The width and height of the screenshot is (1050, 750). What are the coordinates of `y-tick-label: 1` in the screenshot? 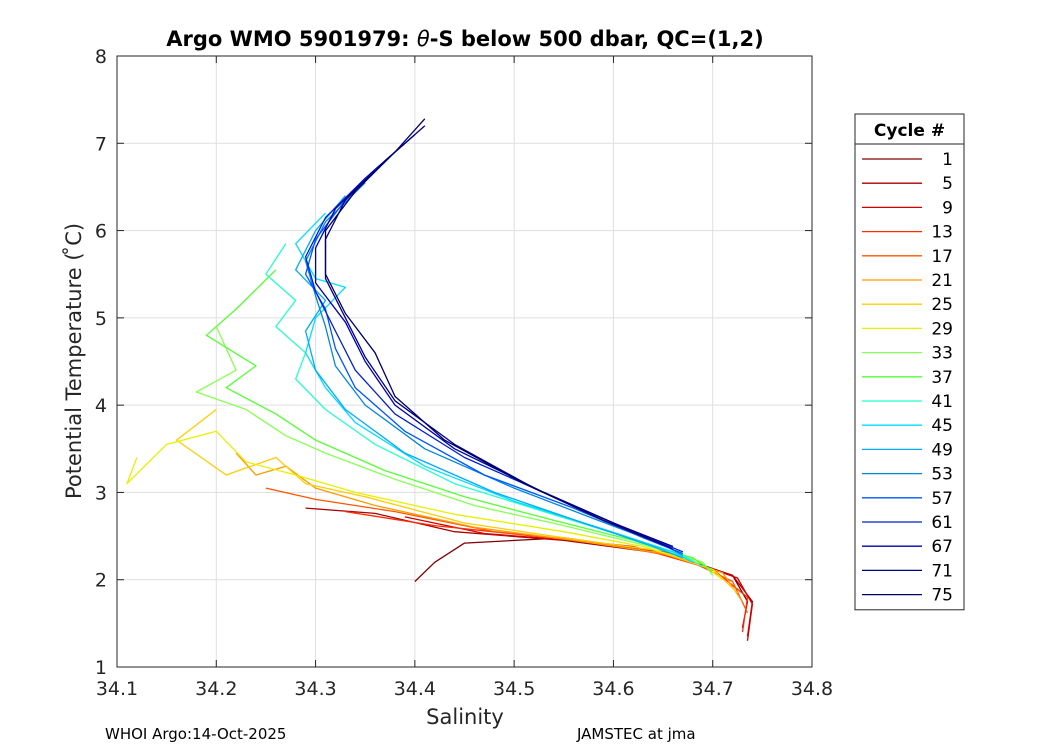 It's located at (101, 668).